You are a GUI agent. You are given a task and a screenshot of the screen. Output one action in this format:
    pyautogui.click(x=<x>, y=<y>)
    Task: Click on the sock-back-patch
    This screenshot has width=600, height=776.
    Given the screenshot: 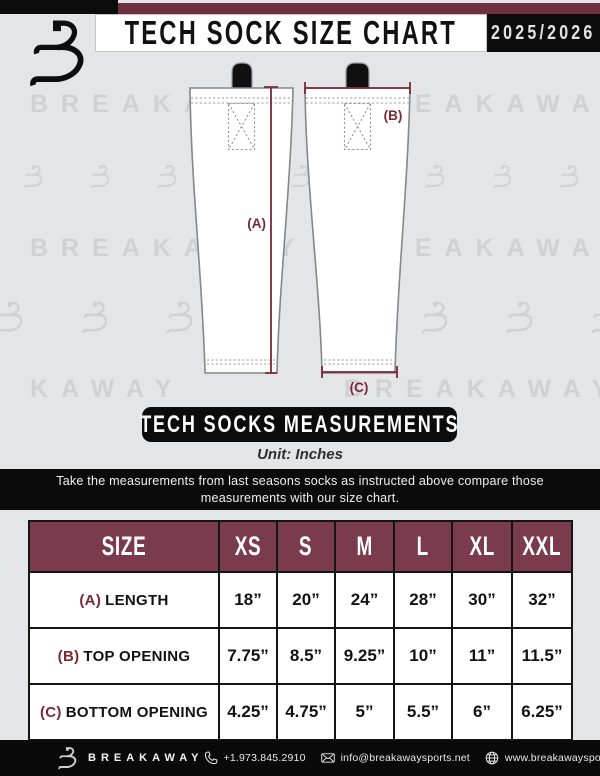 What is the action you would take?
    pyautogui.click(x=357, y=126)
    